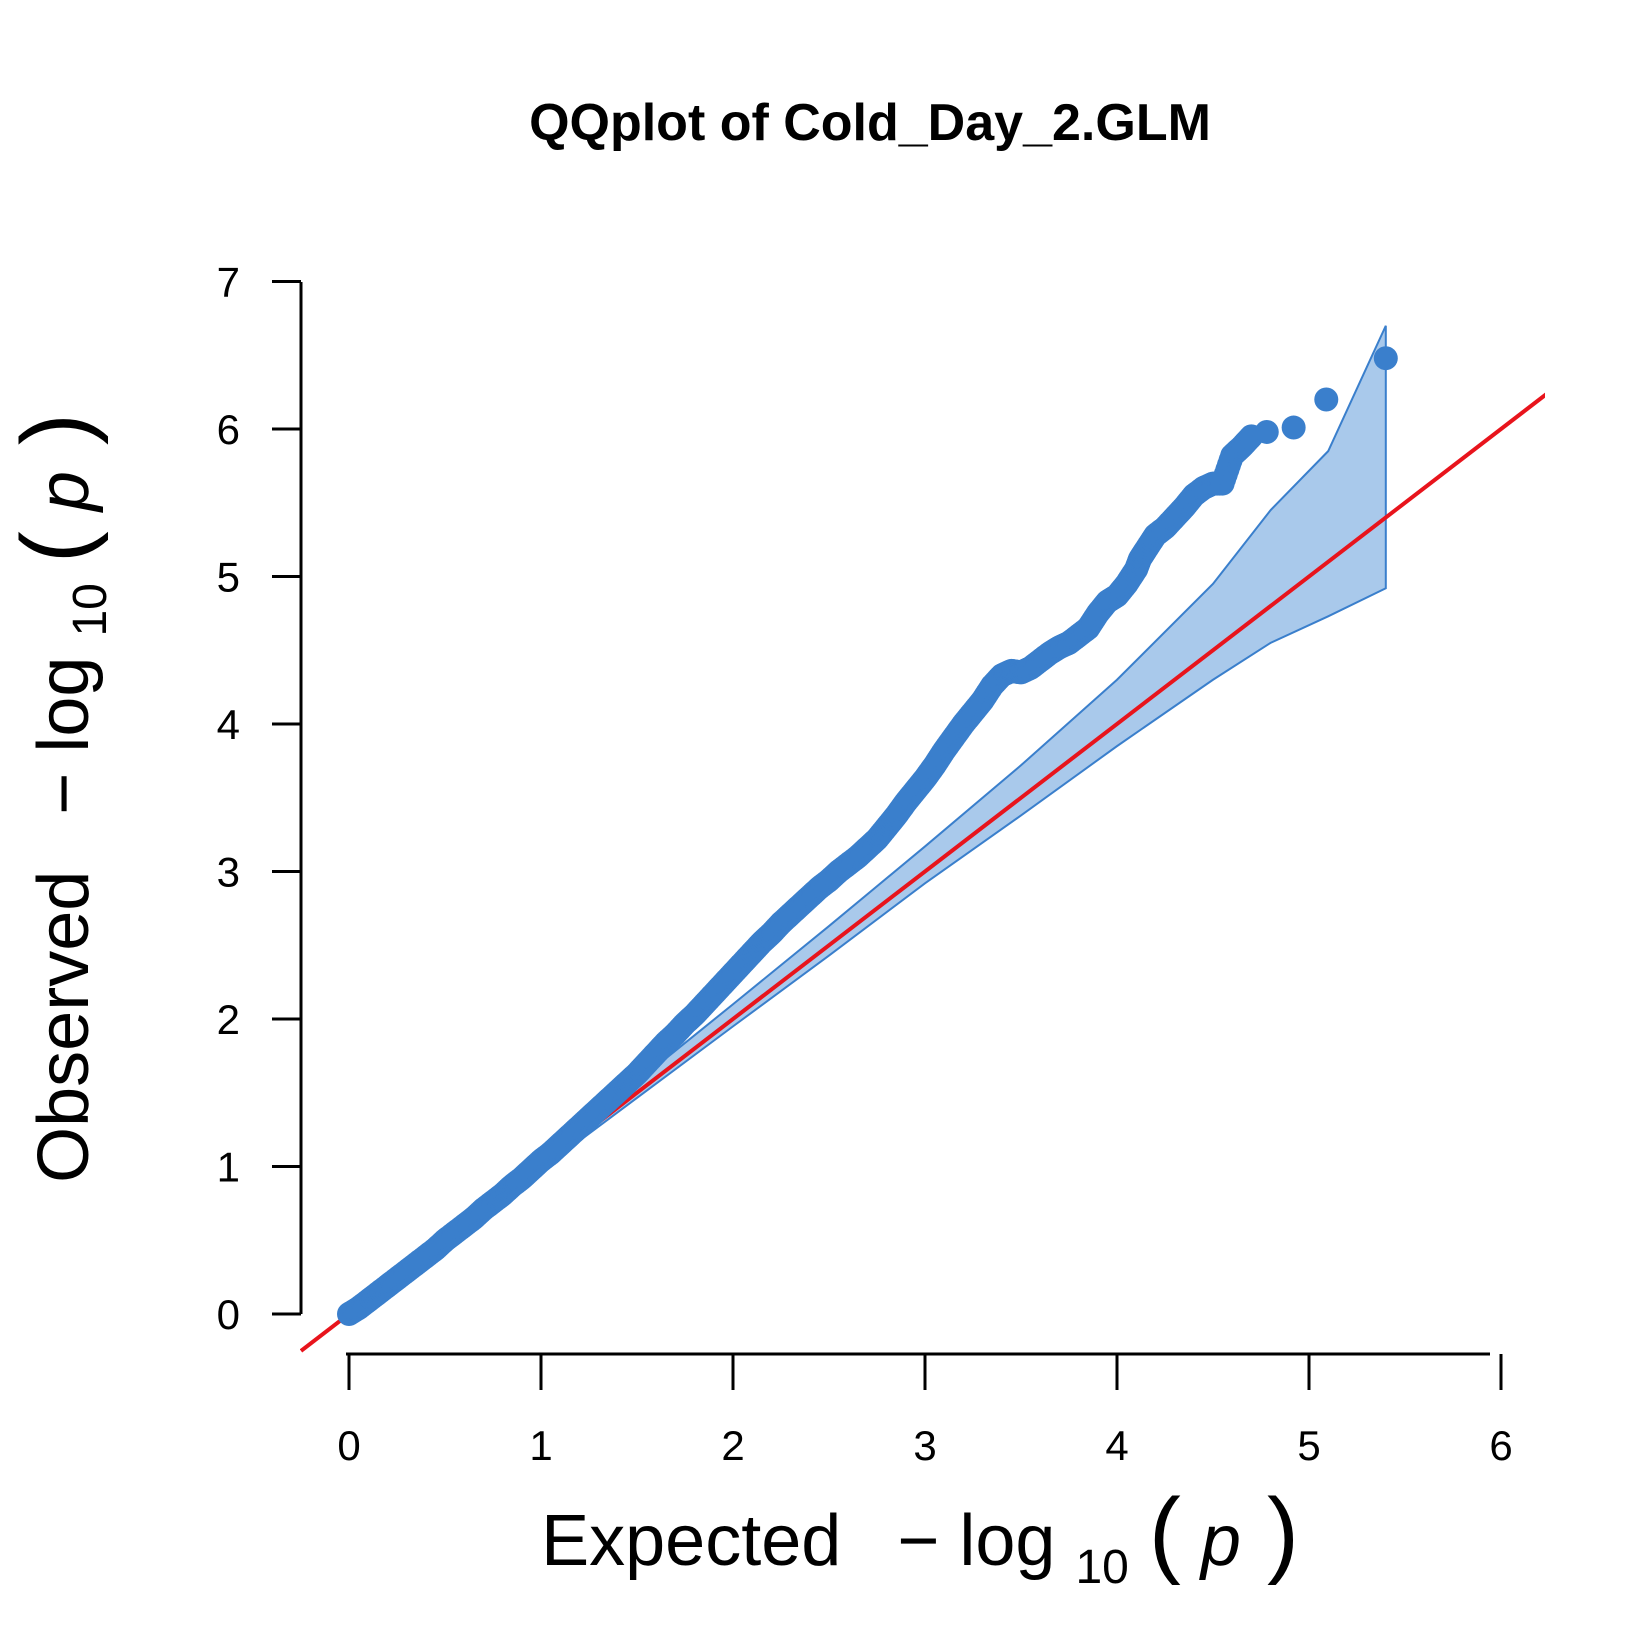  I want to click on x-axis-title: Expected − log 10 ( p ), so click(920, 1539).